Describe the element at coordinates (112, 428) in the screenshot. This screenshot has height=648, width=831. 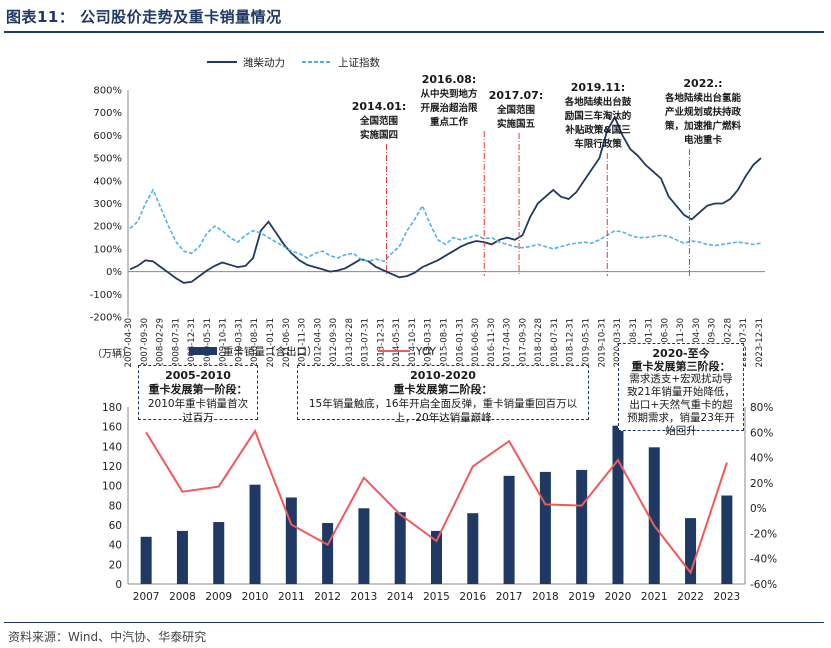
I see `bar-chart-y-tick-label: 160` at that location.